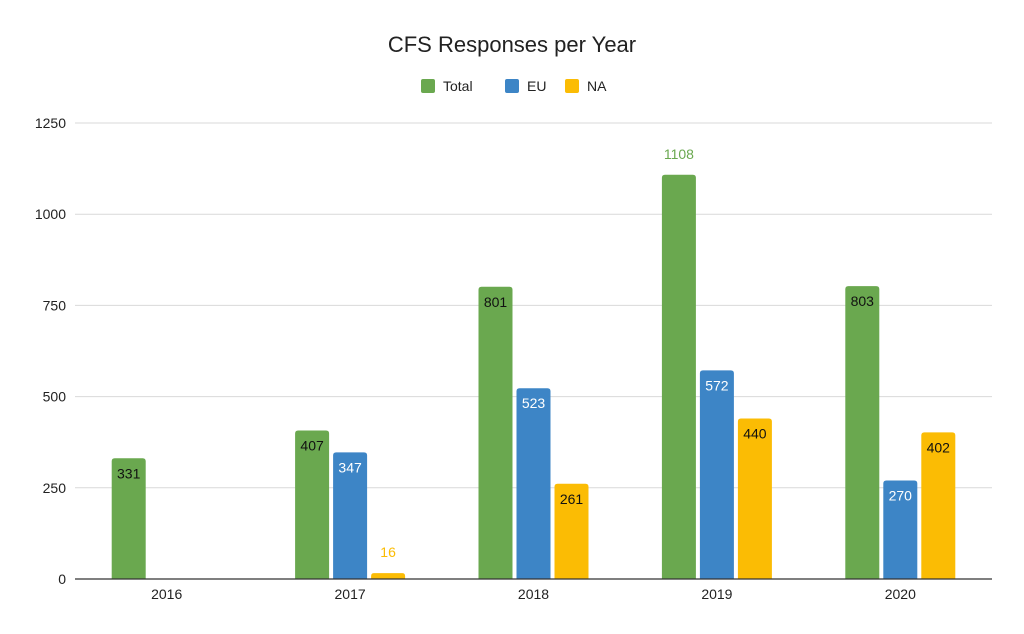 The width and height of the screenshot is (1024, 634). Describe the element at coordinates (901, 496) in the screenshot. I see `data-label-eu-2020: 270` at that location.